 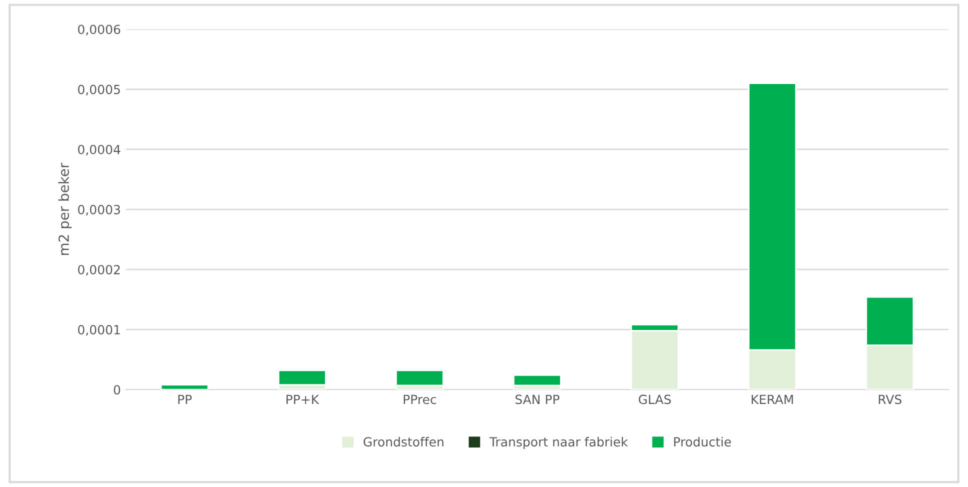 I want to click on x-tick-label: PP, so click(x=185, y=399).